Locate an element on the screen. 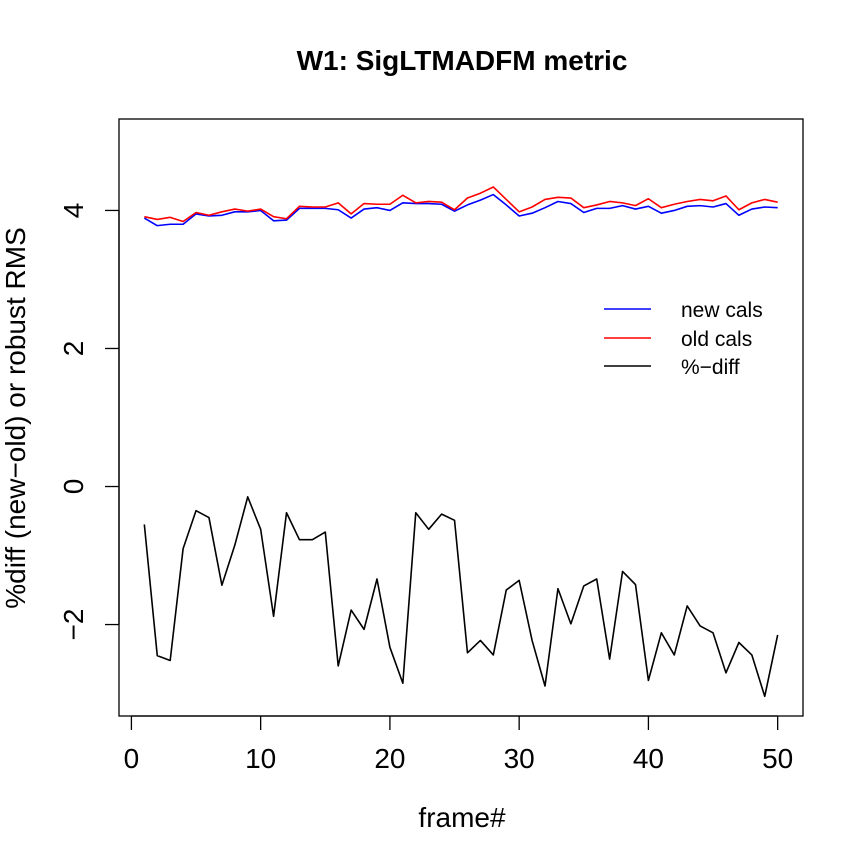  y-axis-label: %diff (new−old) or robust RMS is located at coordinates (15, 418).